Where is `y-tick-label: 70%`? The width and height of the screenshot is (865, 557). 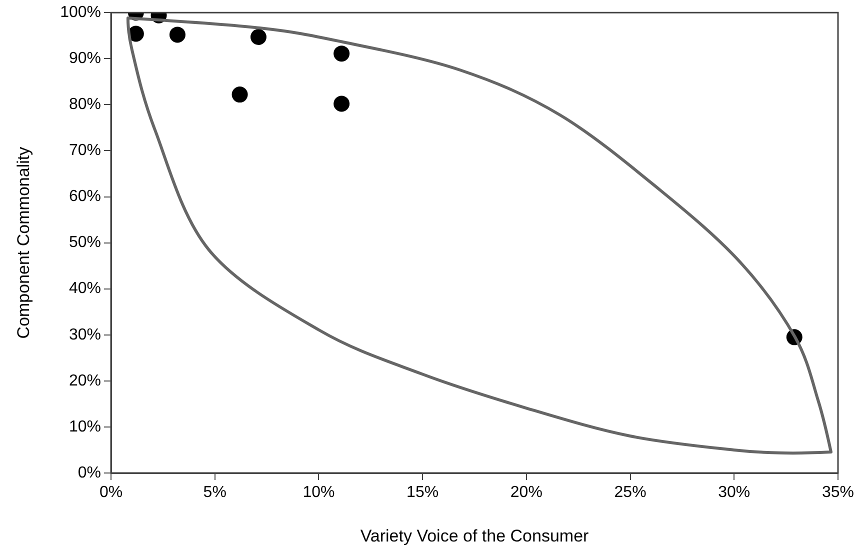
y-tick-label: 70% is located at coordinates (84, 151).